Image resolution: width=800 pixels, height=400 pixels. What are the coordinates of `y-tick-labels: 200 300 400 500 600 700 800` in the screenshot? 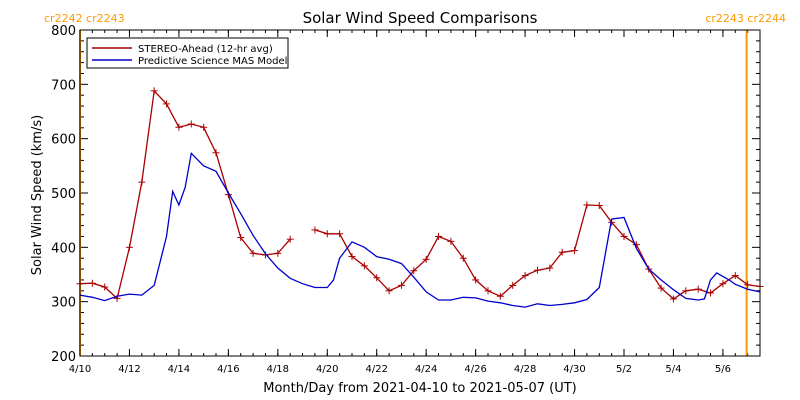 It's located at (63, 194).